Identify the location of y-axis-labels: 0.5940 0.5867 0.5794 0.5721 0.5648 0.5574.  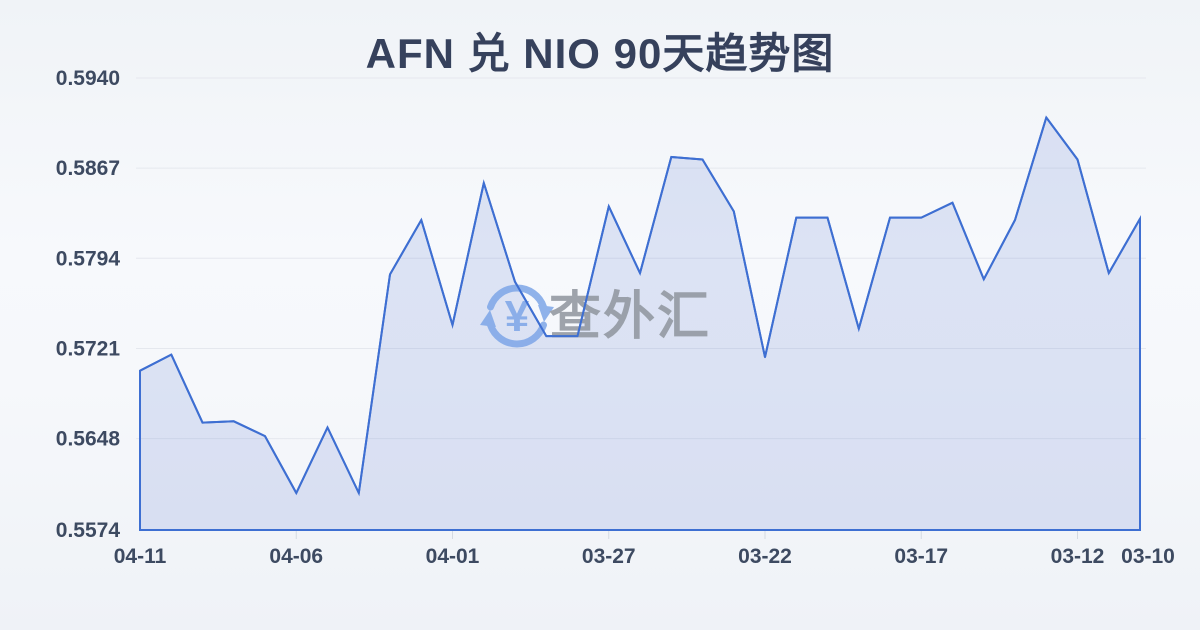
(88, 304).